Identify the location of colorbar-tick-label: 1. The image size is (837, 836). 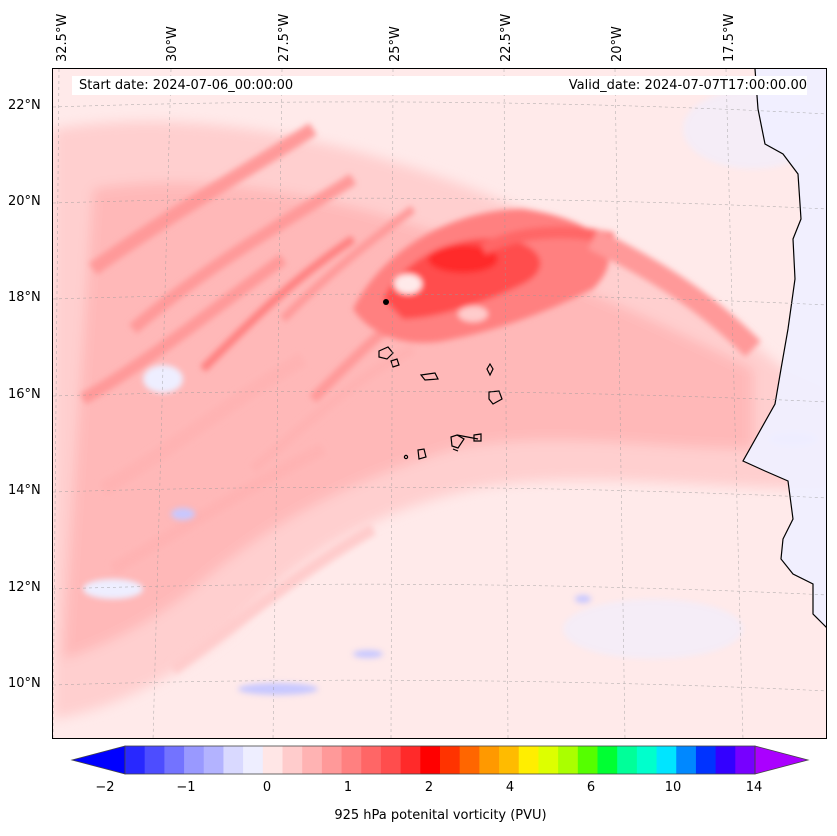
(348, 787).